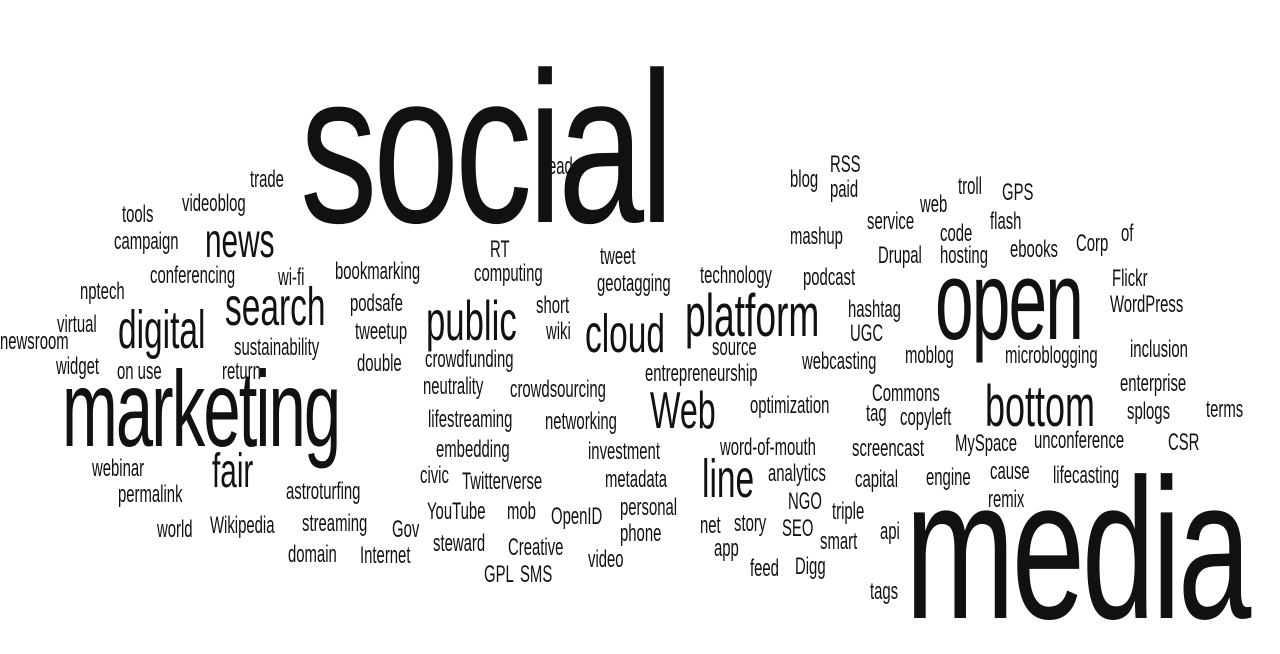 This screenshot has width=1280, height=654. Describe the element at coordinates (790, 405) in the screenshot. I see `word-optimization: optimization` at that location.